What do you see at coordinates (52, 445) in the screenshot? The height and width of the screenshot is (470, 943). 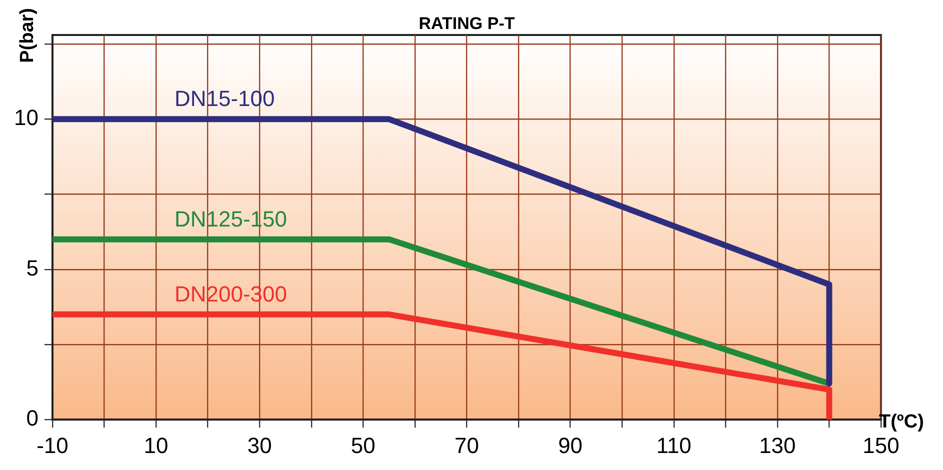 I see `x-tick-label: -10` at bounding box center [52, 445].